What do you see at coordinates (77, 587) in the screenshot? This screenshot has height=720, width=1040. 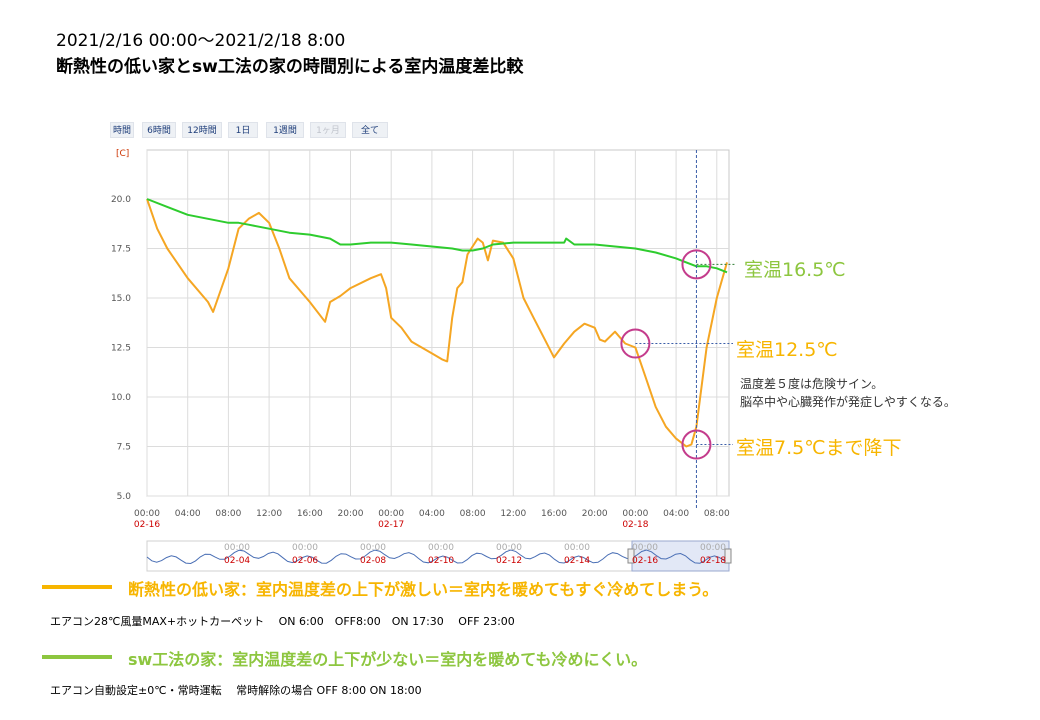 I see `legend-swatch-low` at bounding box center [77, 587].